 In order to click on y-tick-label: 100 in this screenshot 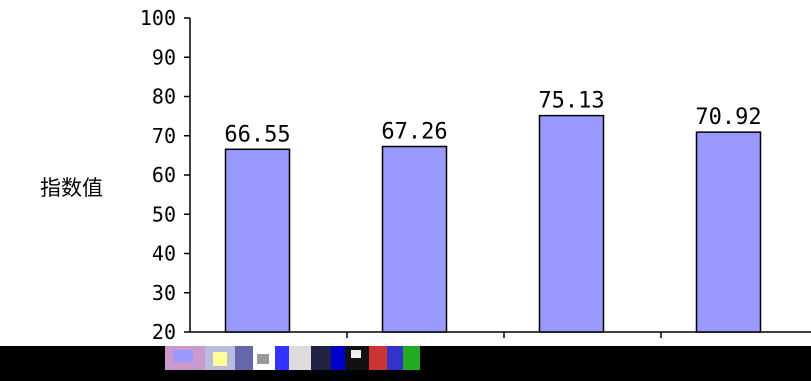, I will do `click(158, 18)`.